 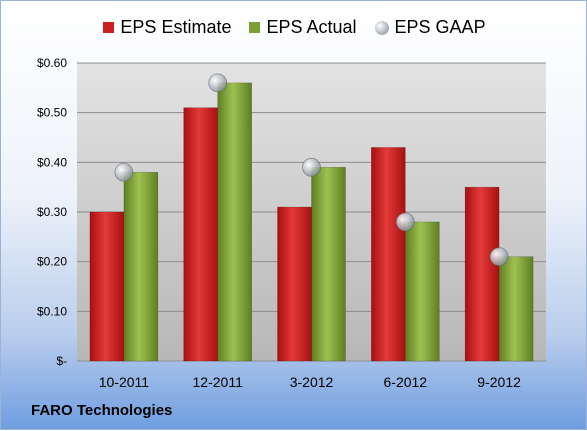 I want to click on x-tick-label: 3-2012, so click(x=312, y=382).